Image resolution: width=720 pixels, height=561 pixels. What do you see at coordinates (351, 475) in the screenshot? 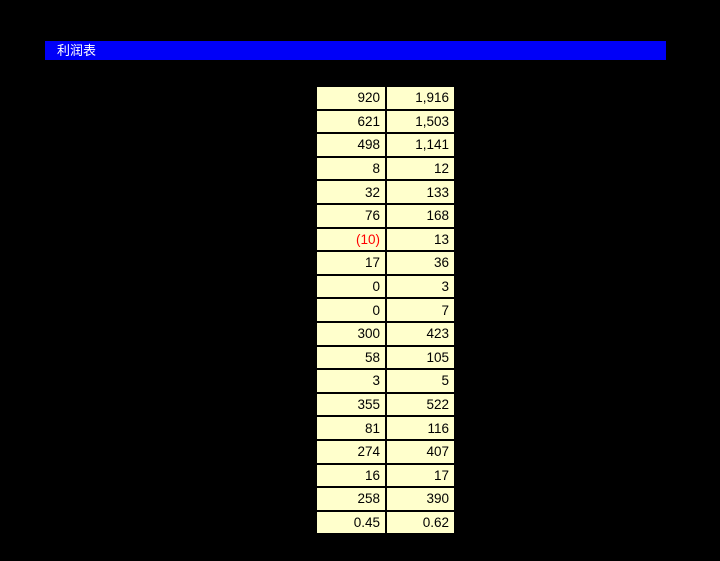
I see `table-cell: 16` at bounding box center [351, 475].